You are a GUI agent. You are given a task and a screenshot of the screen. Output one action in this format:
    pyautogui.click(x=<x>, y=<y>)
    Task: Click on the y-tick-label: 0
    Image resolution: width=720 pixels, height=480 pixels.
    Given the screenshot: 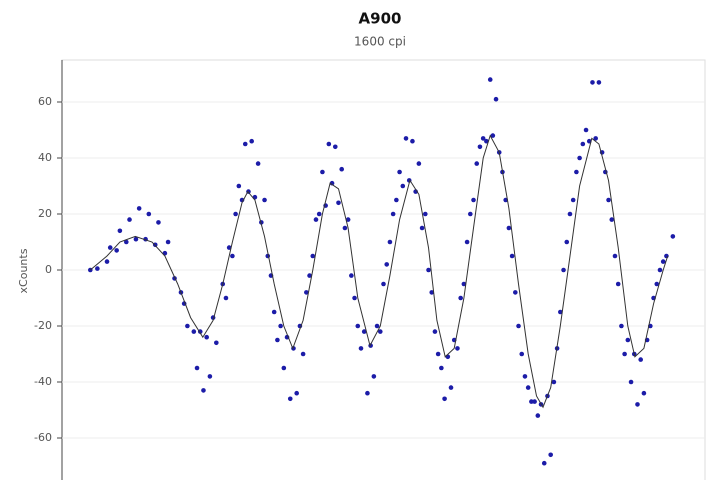 What is the action you would take?
    pyautogui.click(x=48, y=269)
    